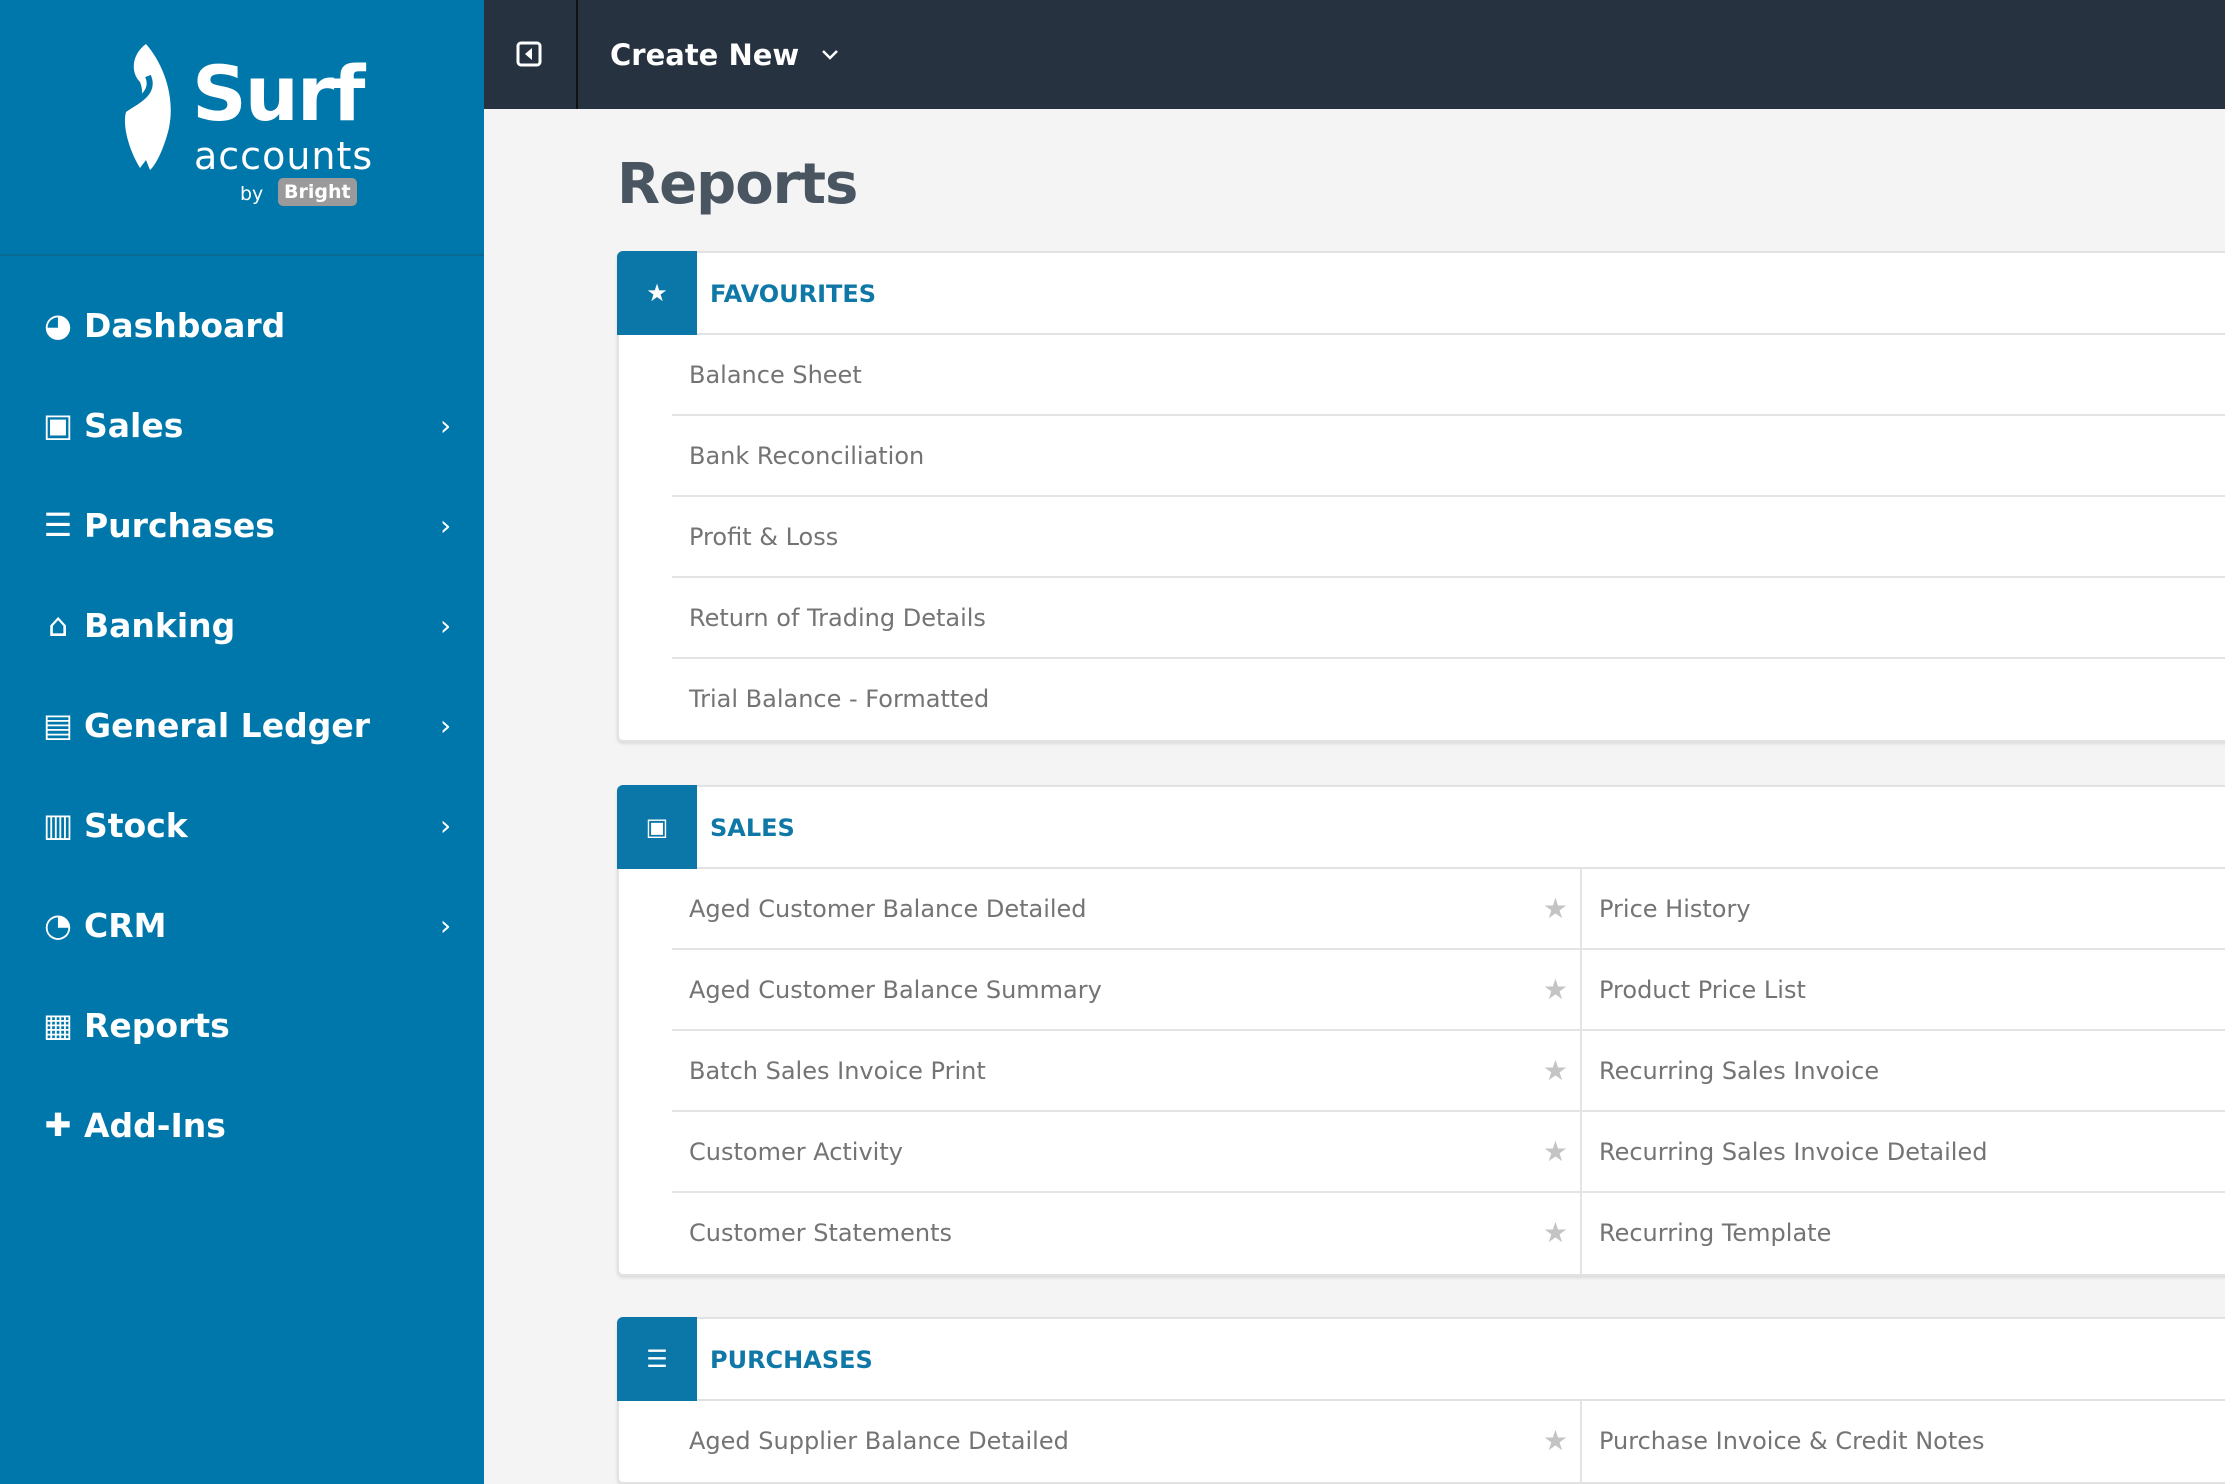  I want to click on sidebar-item-label: Dashboard, so click(185, 325).